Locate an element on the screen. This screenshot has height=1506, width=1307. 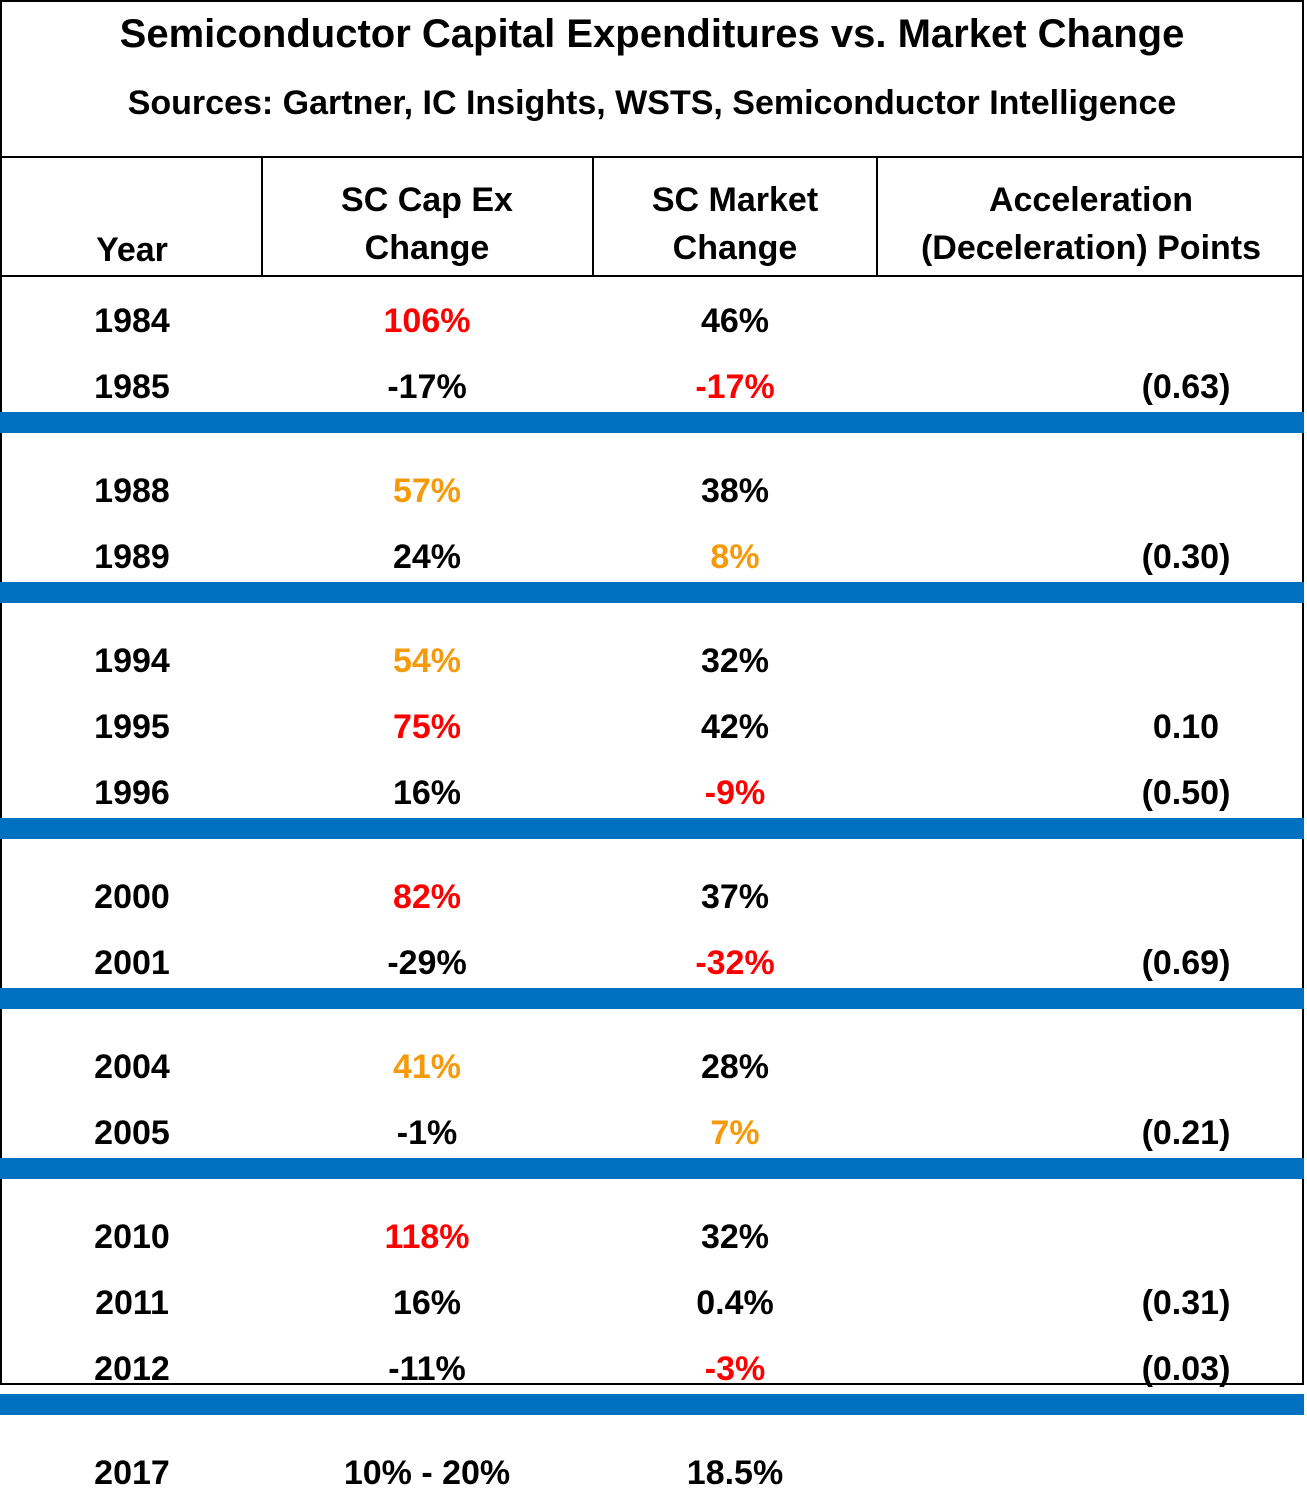
market-change-cell: -32% is located at coordinates (735, 963).